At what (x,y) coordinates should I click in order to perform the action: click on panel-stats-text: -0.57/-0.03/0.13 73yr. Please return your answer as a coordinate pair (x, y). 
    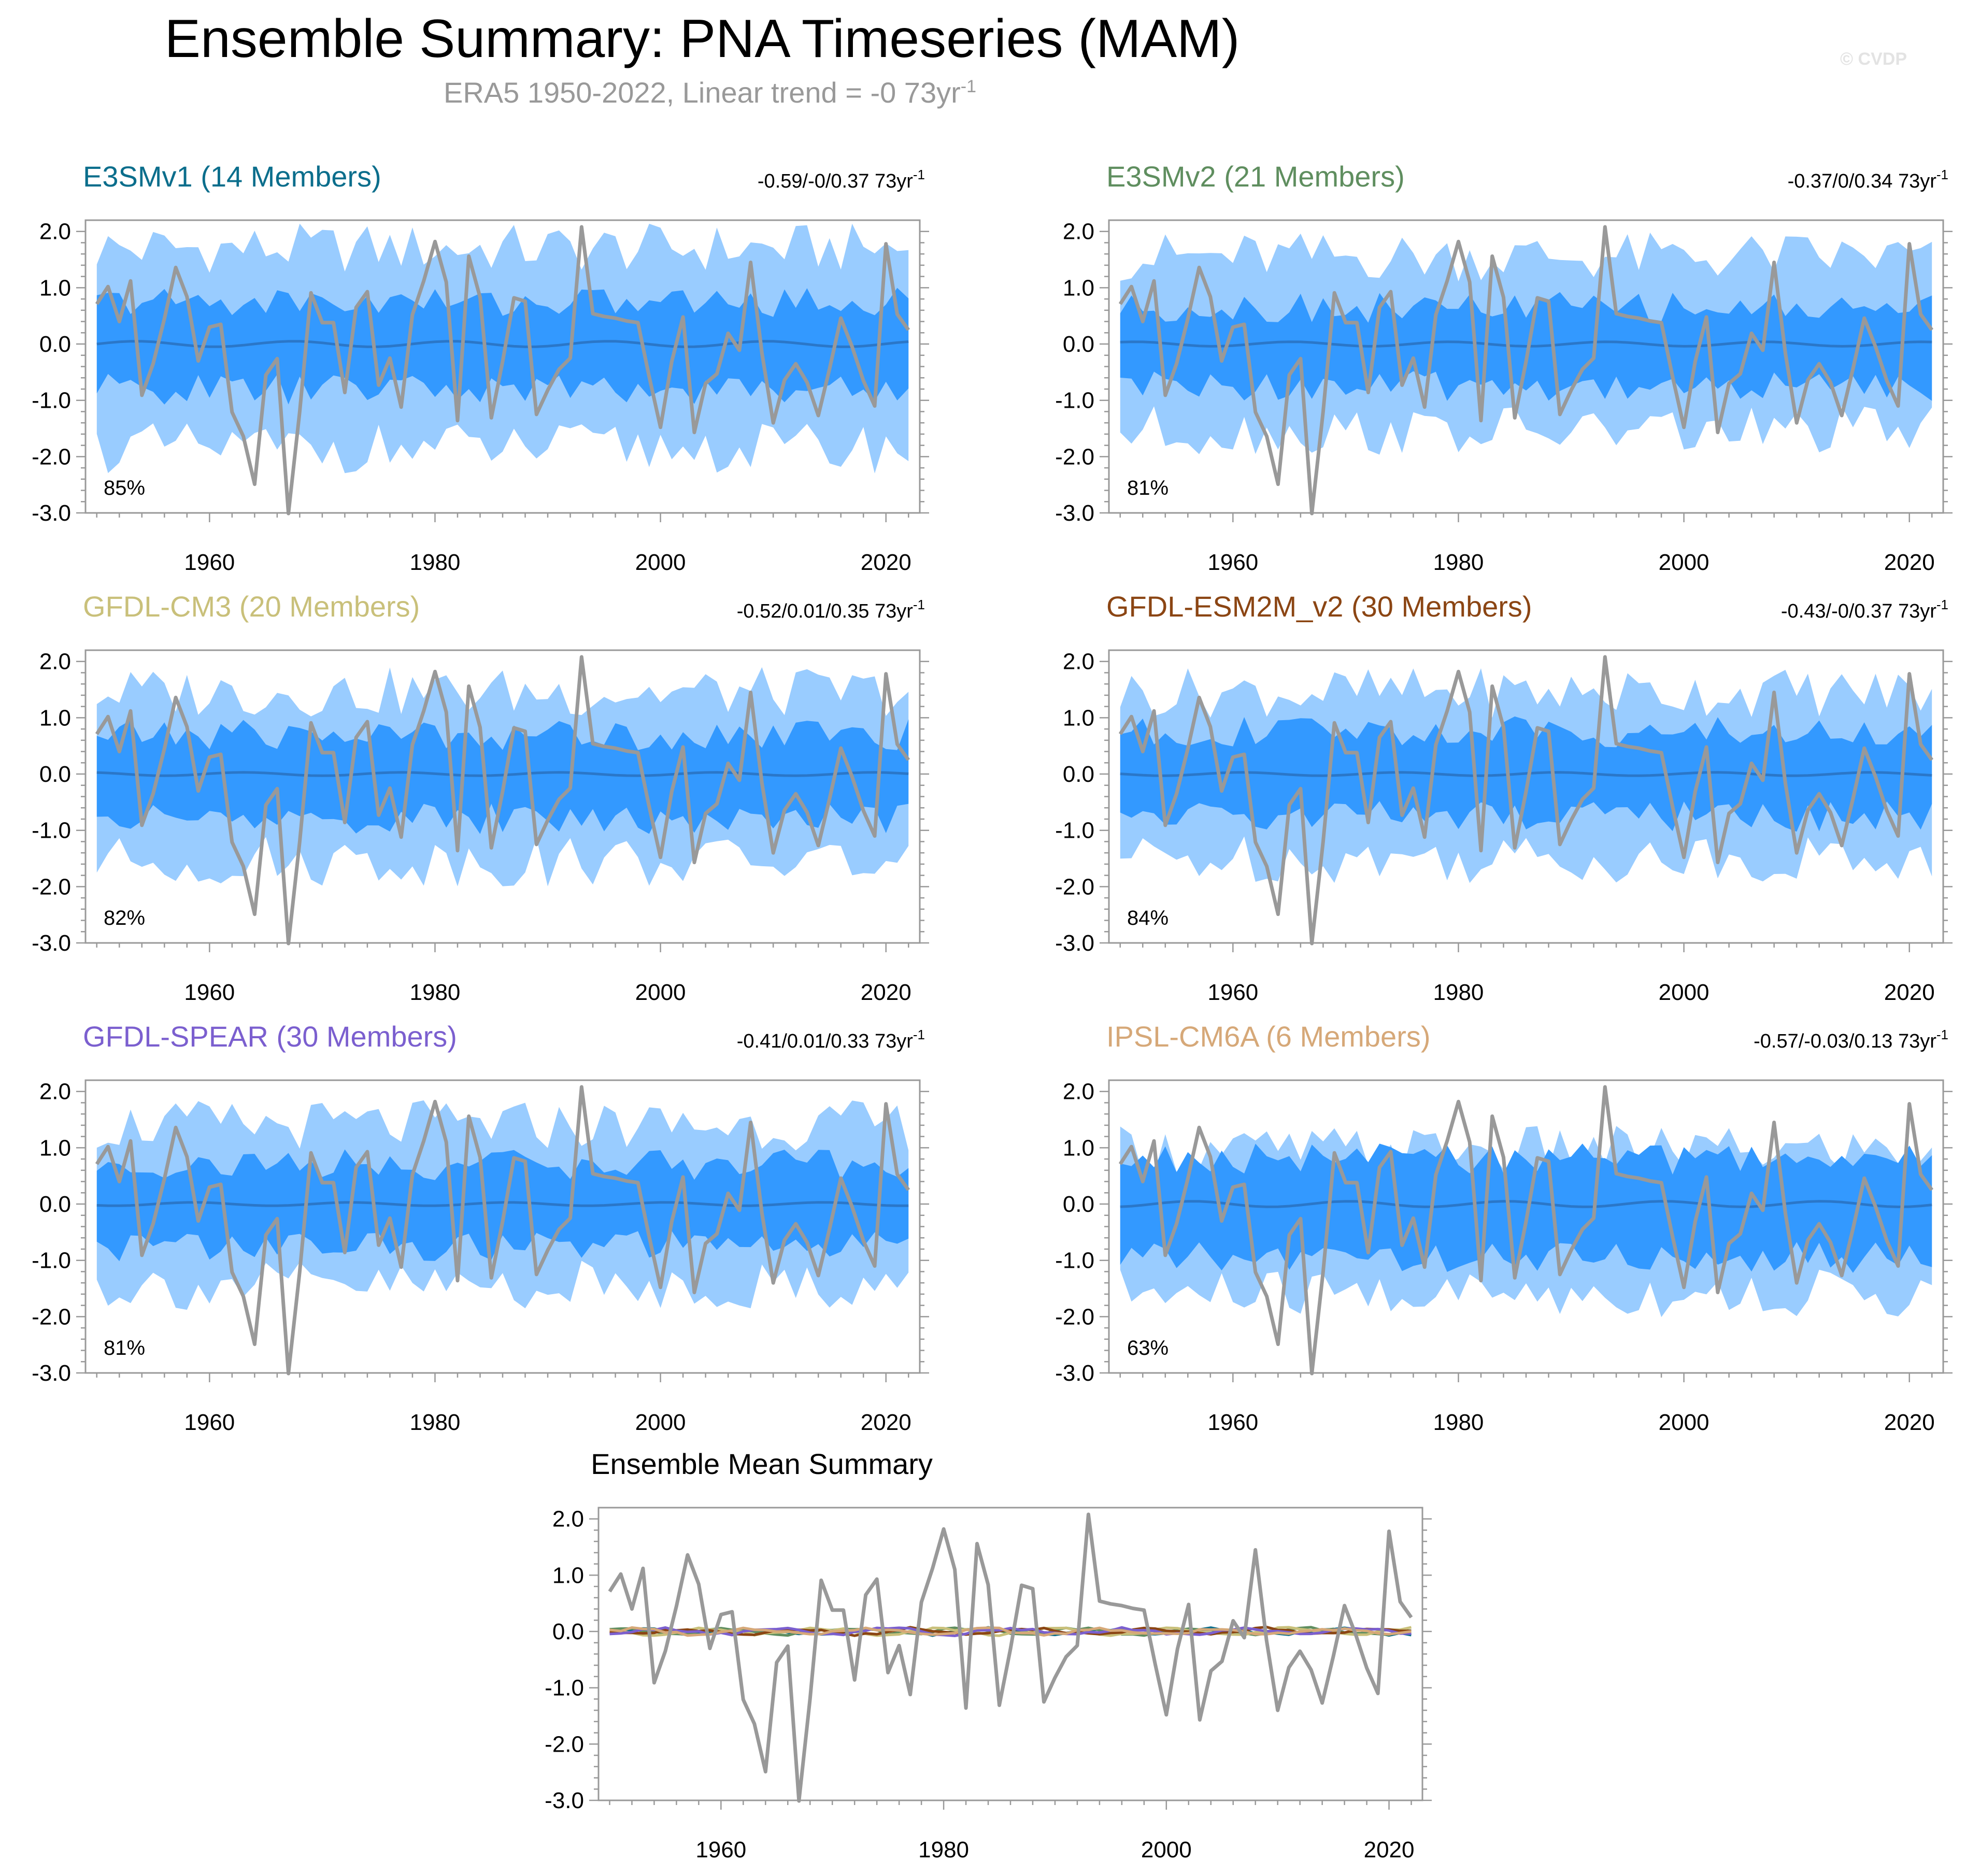
    Looking at the image, I should click on (1845, 1041).